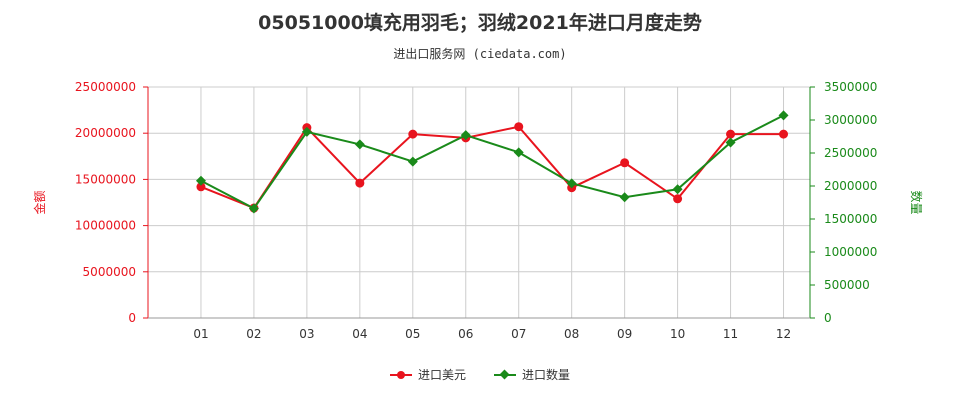 The height and width of the screenshot is (400, 960). Describe the element at coordinates (624, 334) in the screenshot. I see `x-tick-label: 09` at that location.